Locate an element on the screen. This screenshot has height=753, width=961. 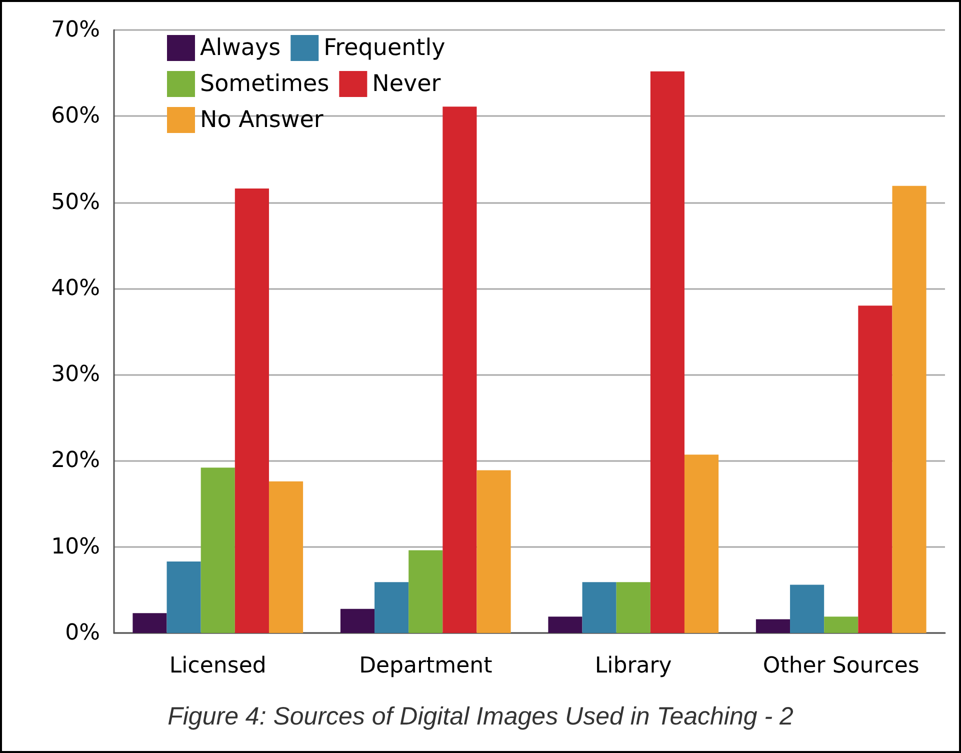
y-tick-label: 60% is located at coordinates (75, 116).